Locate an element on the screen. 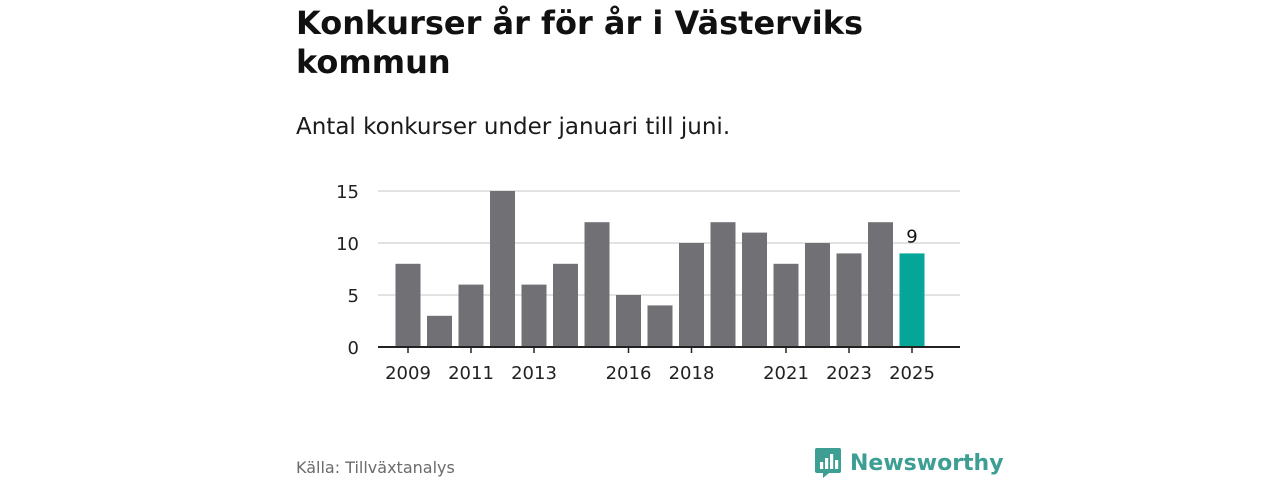 This screenshot has height=480, width=1280. x-tick-label-2025: 2025 is located at coordinates (912, 373).